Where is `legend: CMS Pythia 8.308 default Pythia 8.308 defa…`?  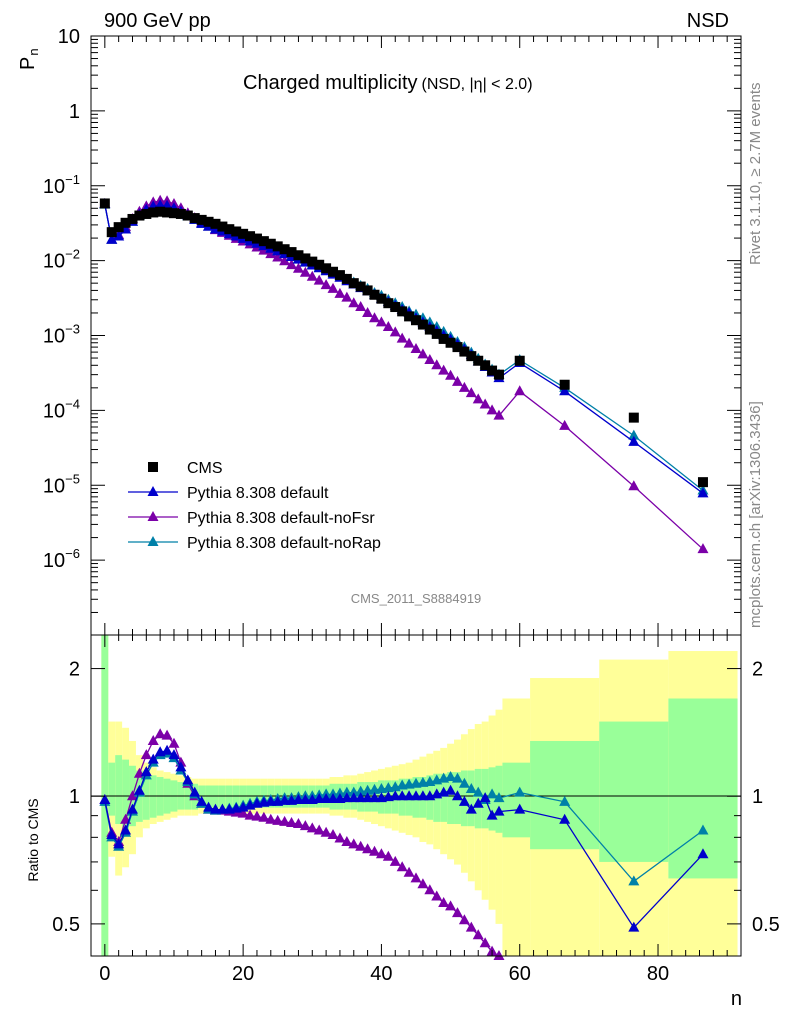
legend: CMS Pythia 8.308 default Pythia 8.308 defa… is located at coordinates (254, 506).